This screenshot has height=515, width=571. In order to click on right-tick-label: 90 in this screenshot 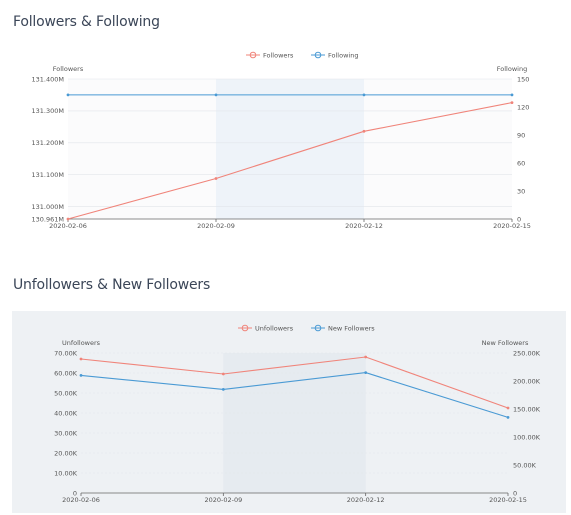, I will do `click(521, 135)`.